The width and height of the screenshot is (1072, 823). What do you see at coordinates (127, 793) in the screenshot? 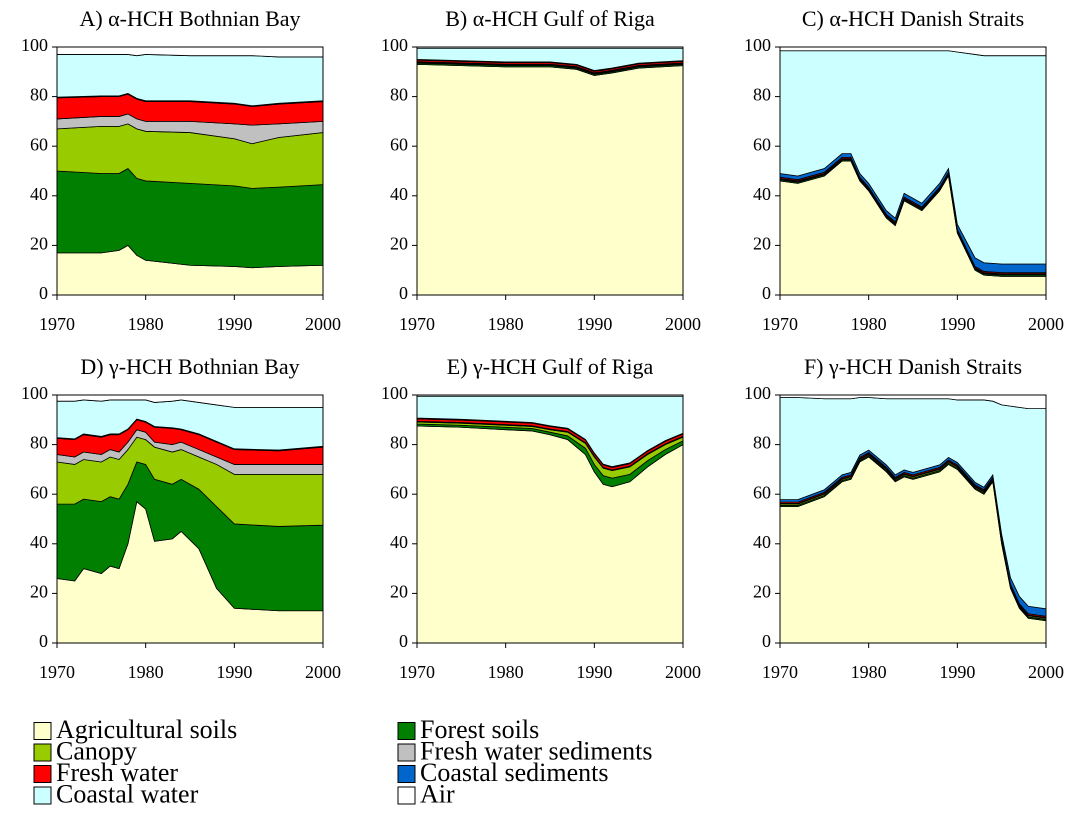
I see `legend-label: Coastal water` at bounding box center [127, 793].